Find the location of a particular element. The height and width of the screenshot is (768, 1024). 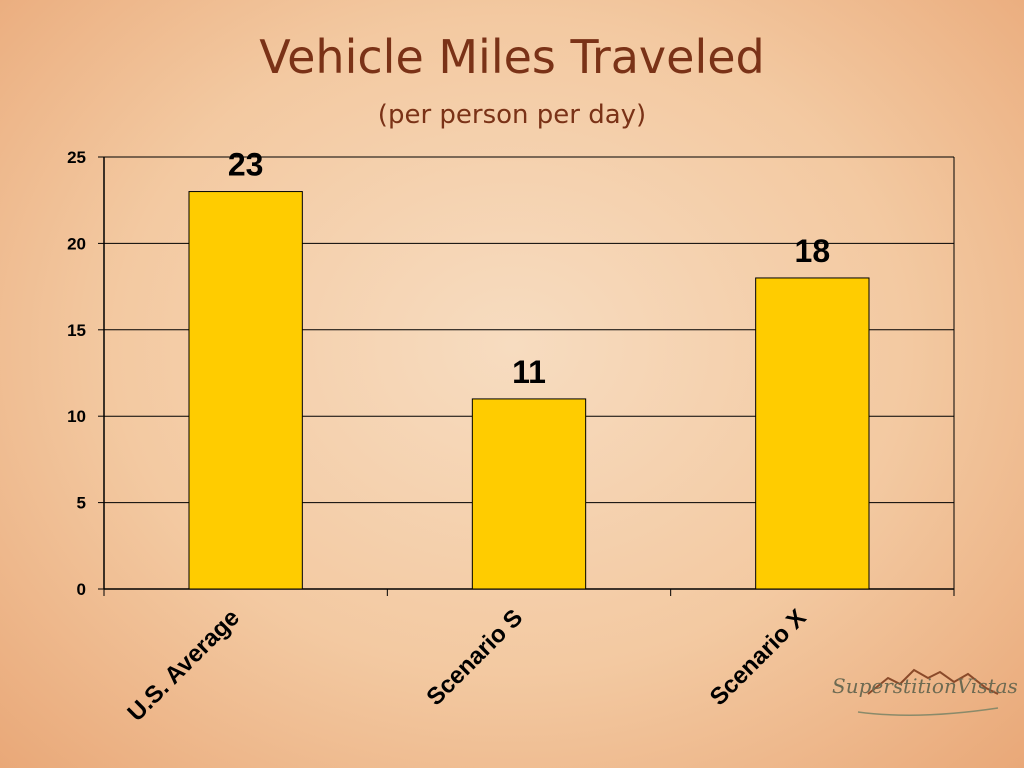

data-label: 23 is located at coordinates (246, 165).